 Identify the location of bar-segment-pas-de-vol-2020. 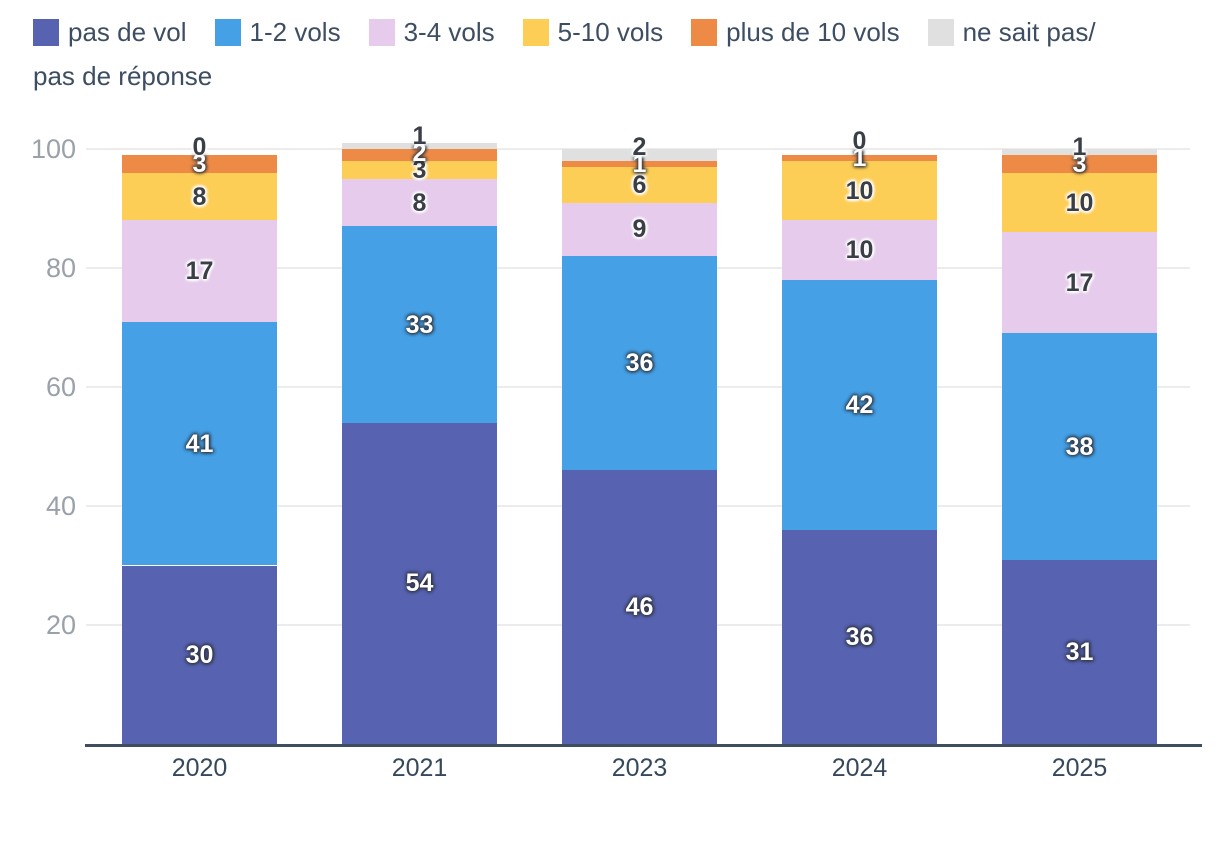
(199, 654).